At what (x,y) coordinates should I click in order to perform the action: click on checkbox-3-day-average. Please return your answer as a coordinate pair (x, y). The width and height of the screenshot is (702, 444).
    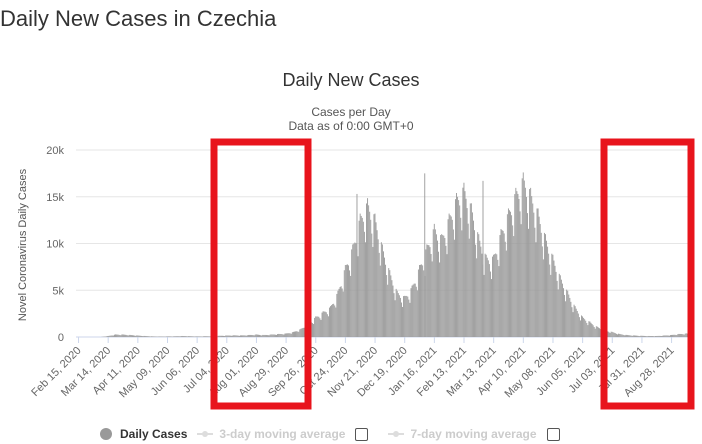
    Looking at the image, I should click on (362, 434).